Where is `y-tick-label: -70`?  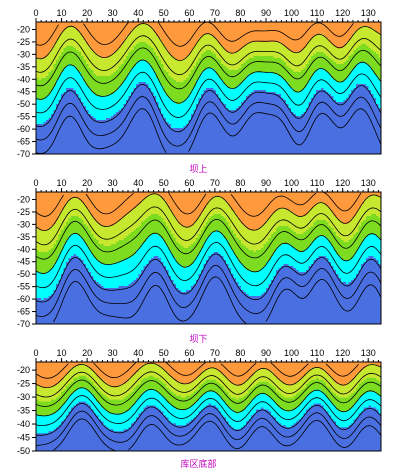
y-tick-label: -70 is located at coordinates (23, 154).